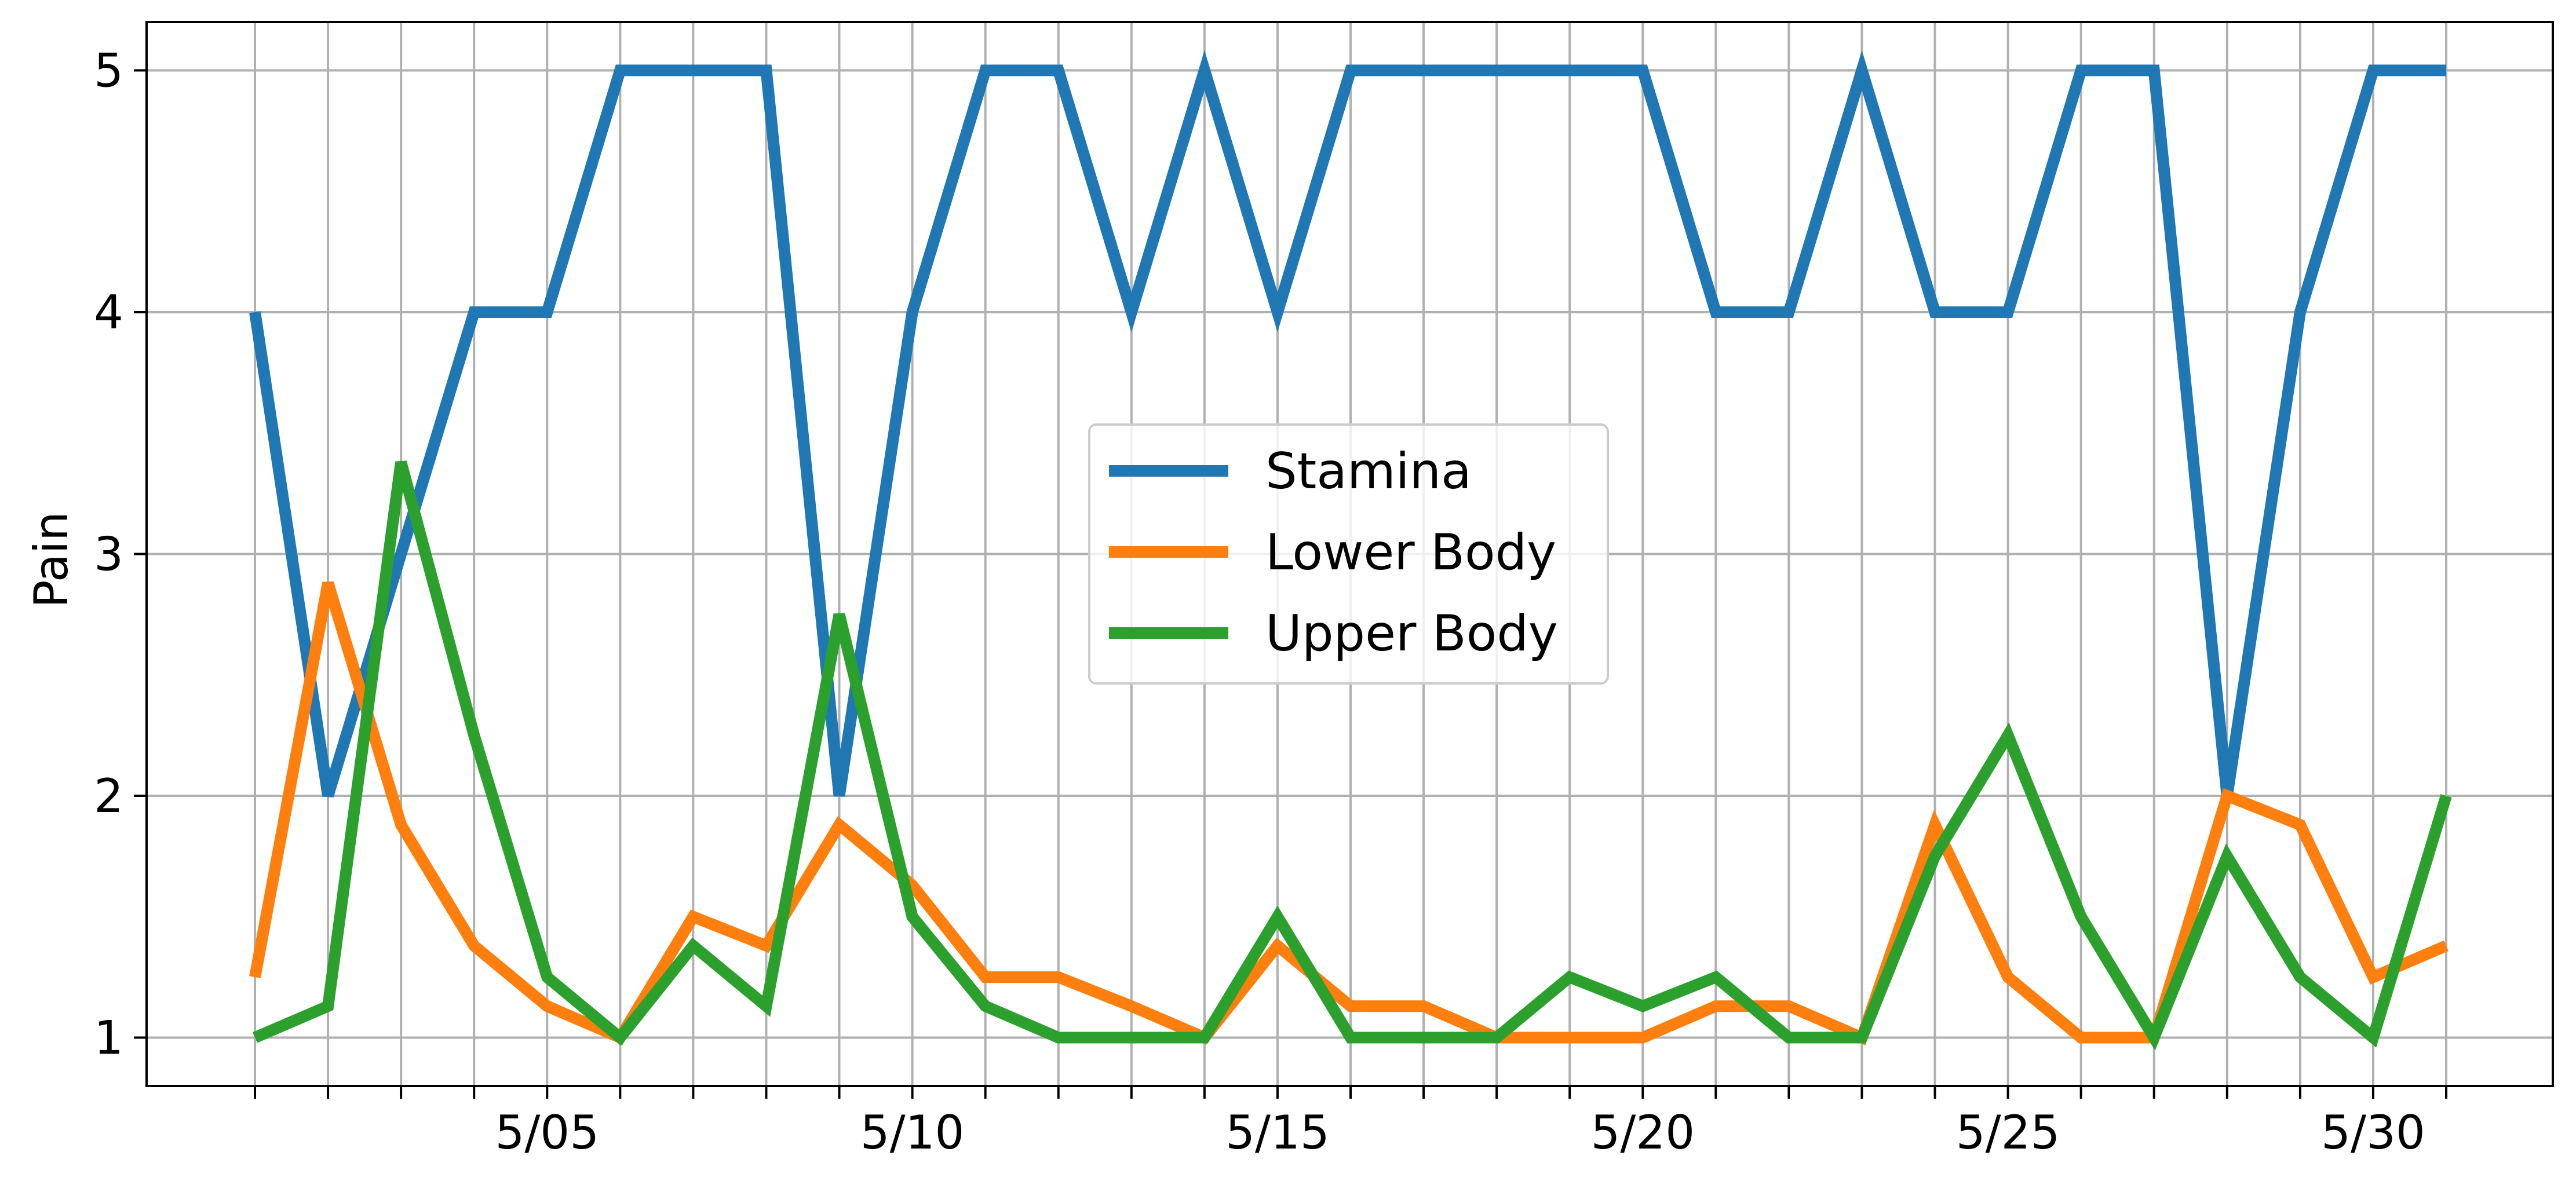 This screenshot has width=2576, height=1185. What do you see at coordinates (108, 71) in the screenshot?
I see `y-tick-label: 5` at bounding box center [108, 71].